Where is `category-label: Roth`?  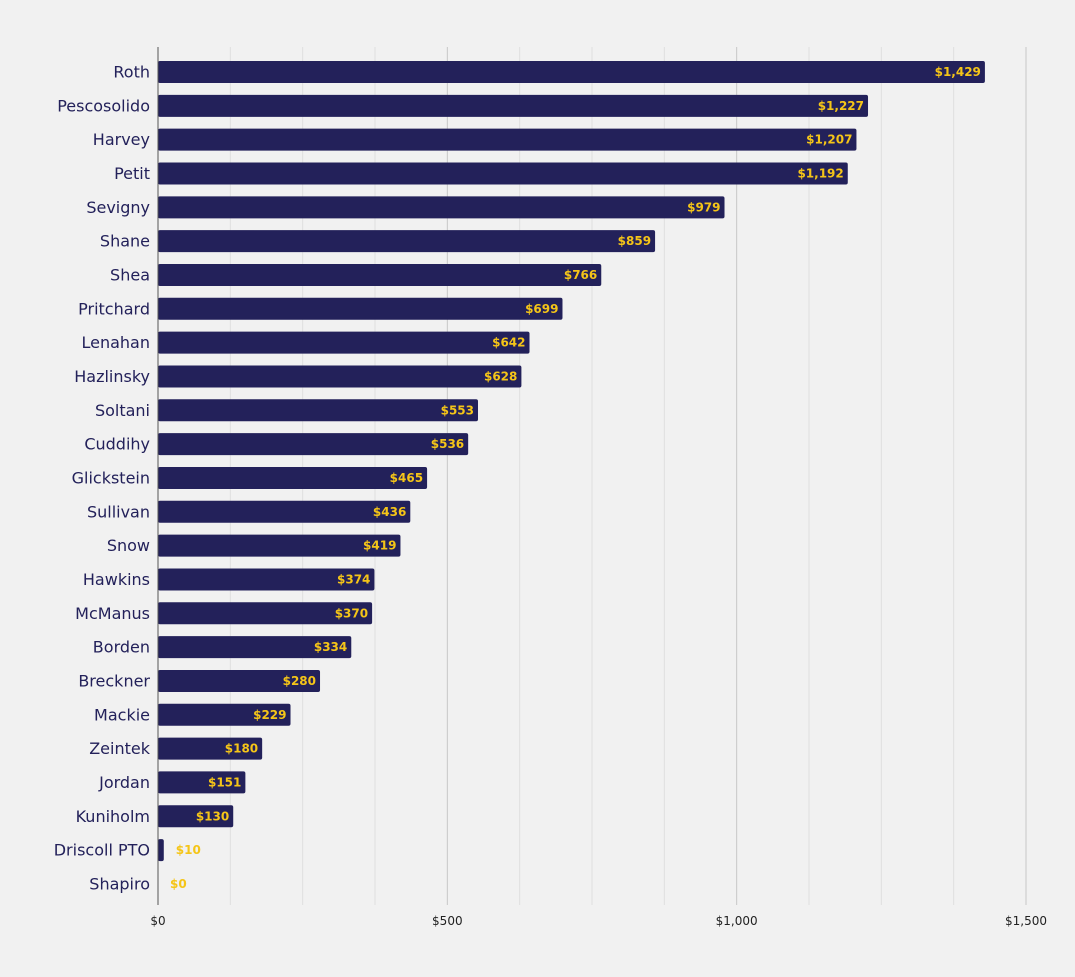
category-label: Roth is located at coordinates (131, 72).